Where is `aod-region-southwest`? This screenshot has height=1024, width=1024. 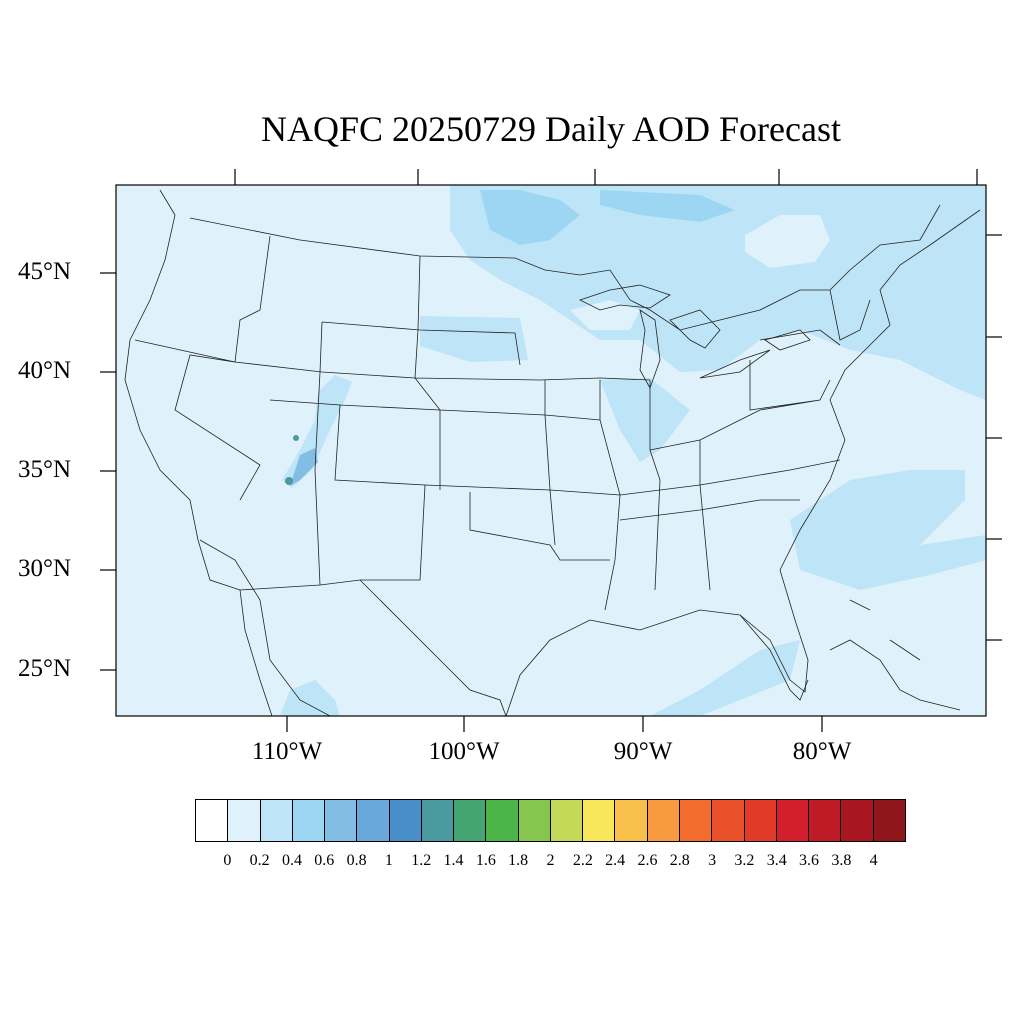
aod-region-southwest is located at coordinates (310, 698).